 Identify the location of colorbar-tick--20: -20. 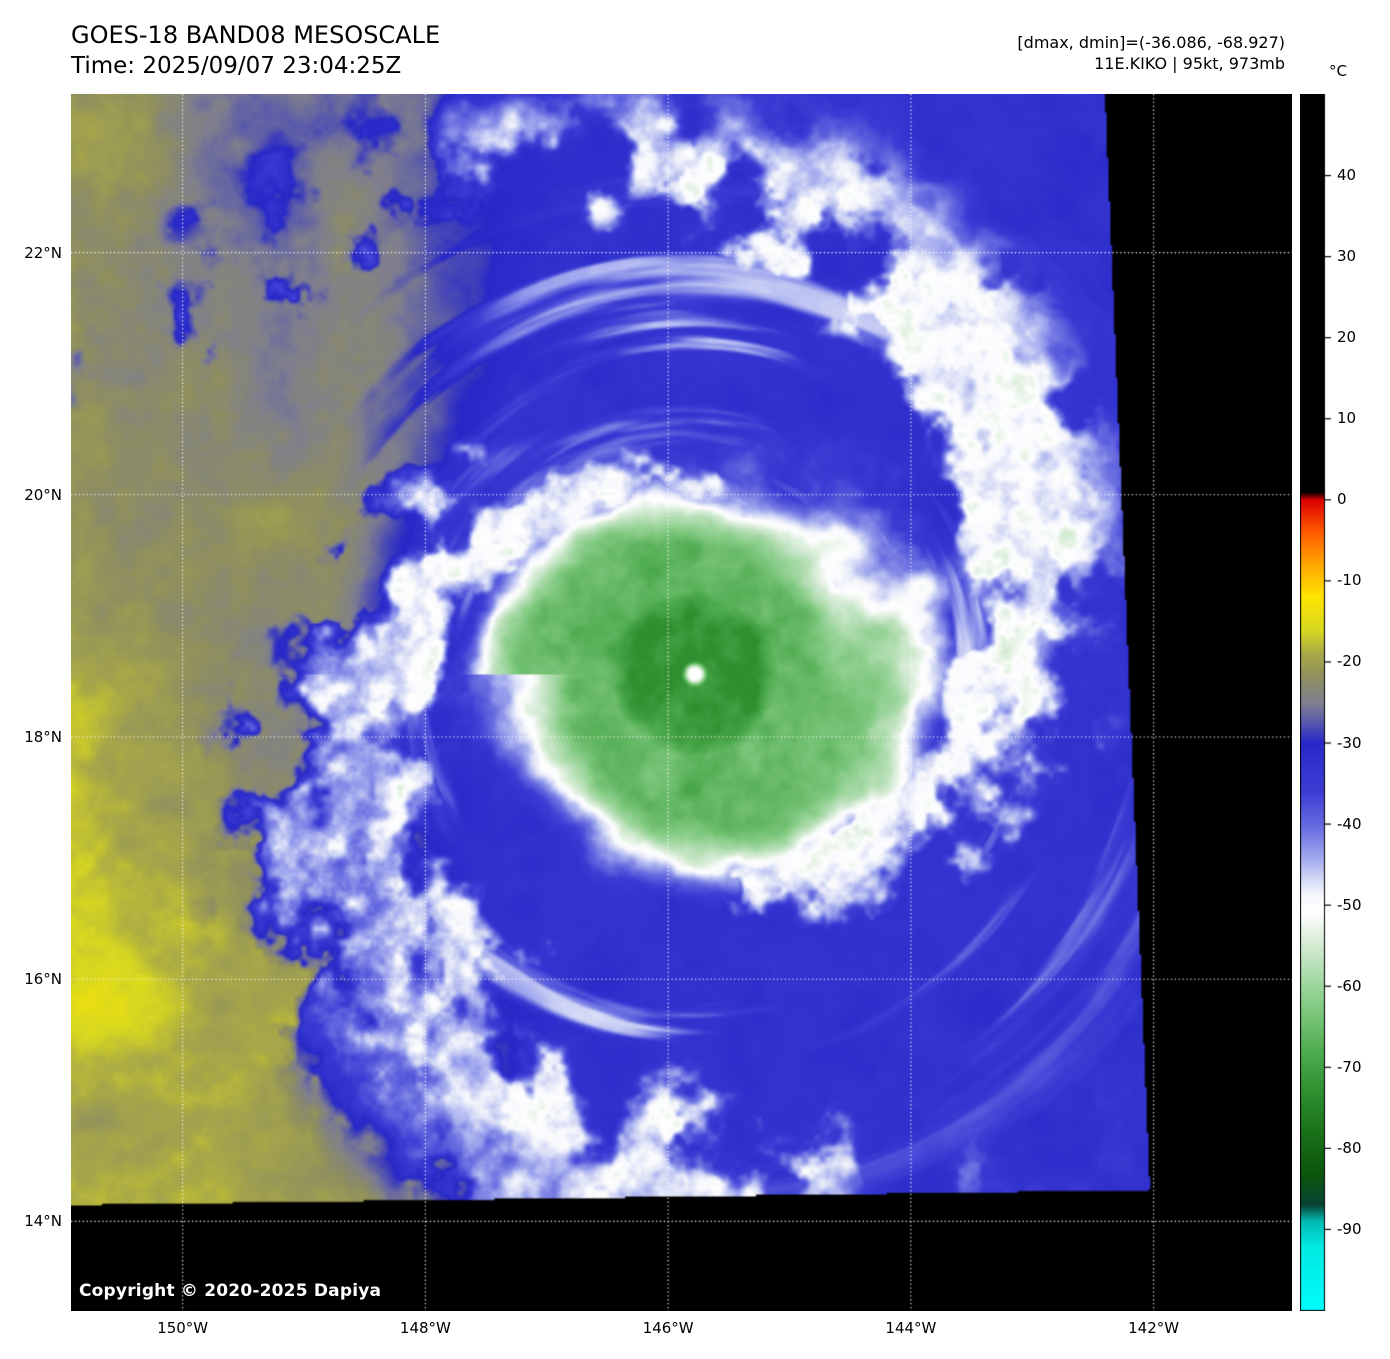
(1349, 661).